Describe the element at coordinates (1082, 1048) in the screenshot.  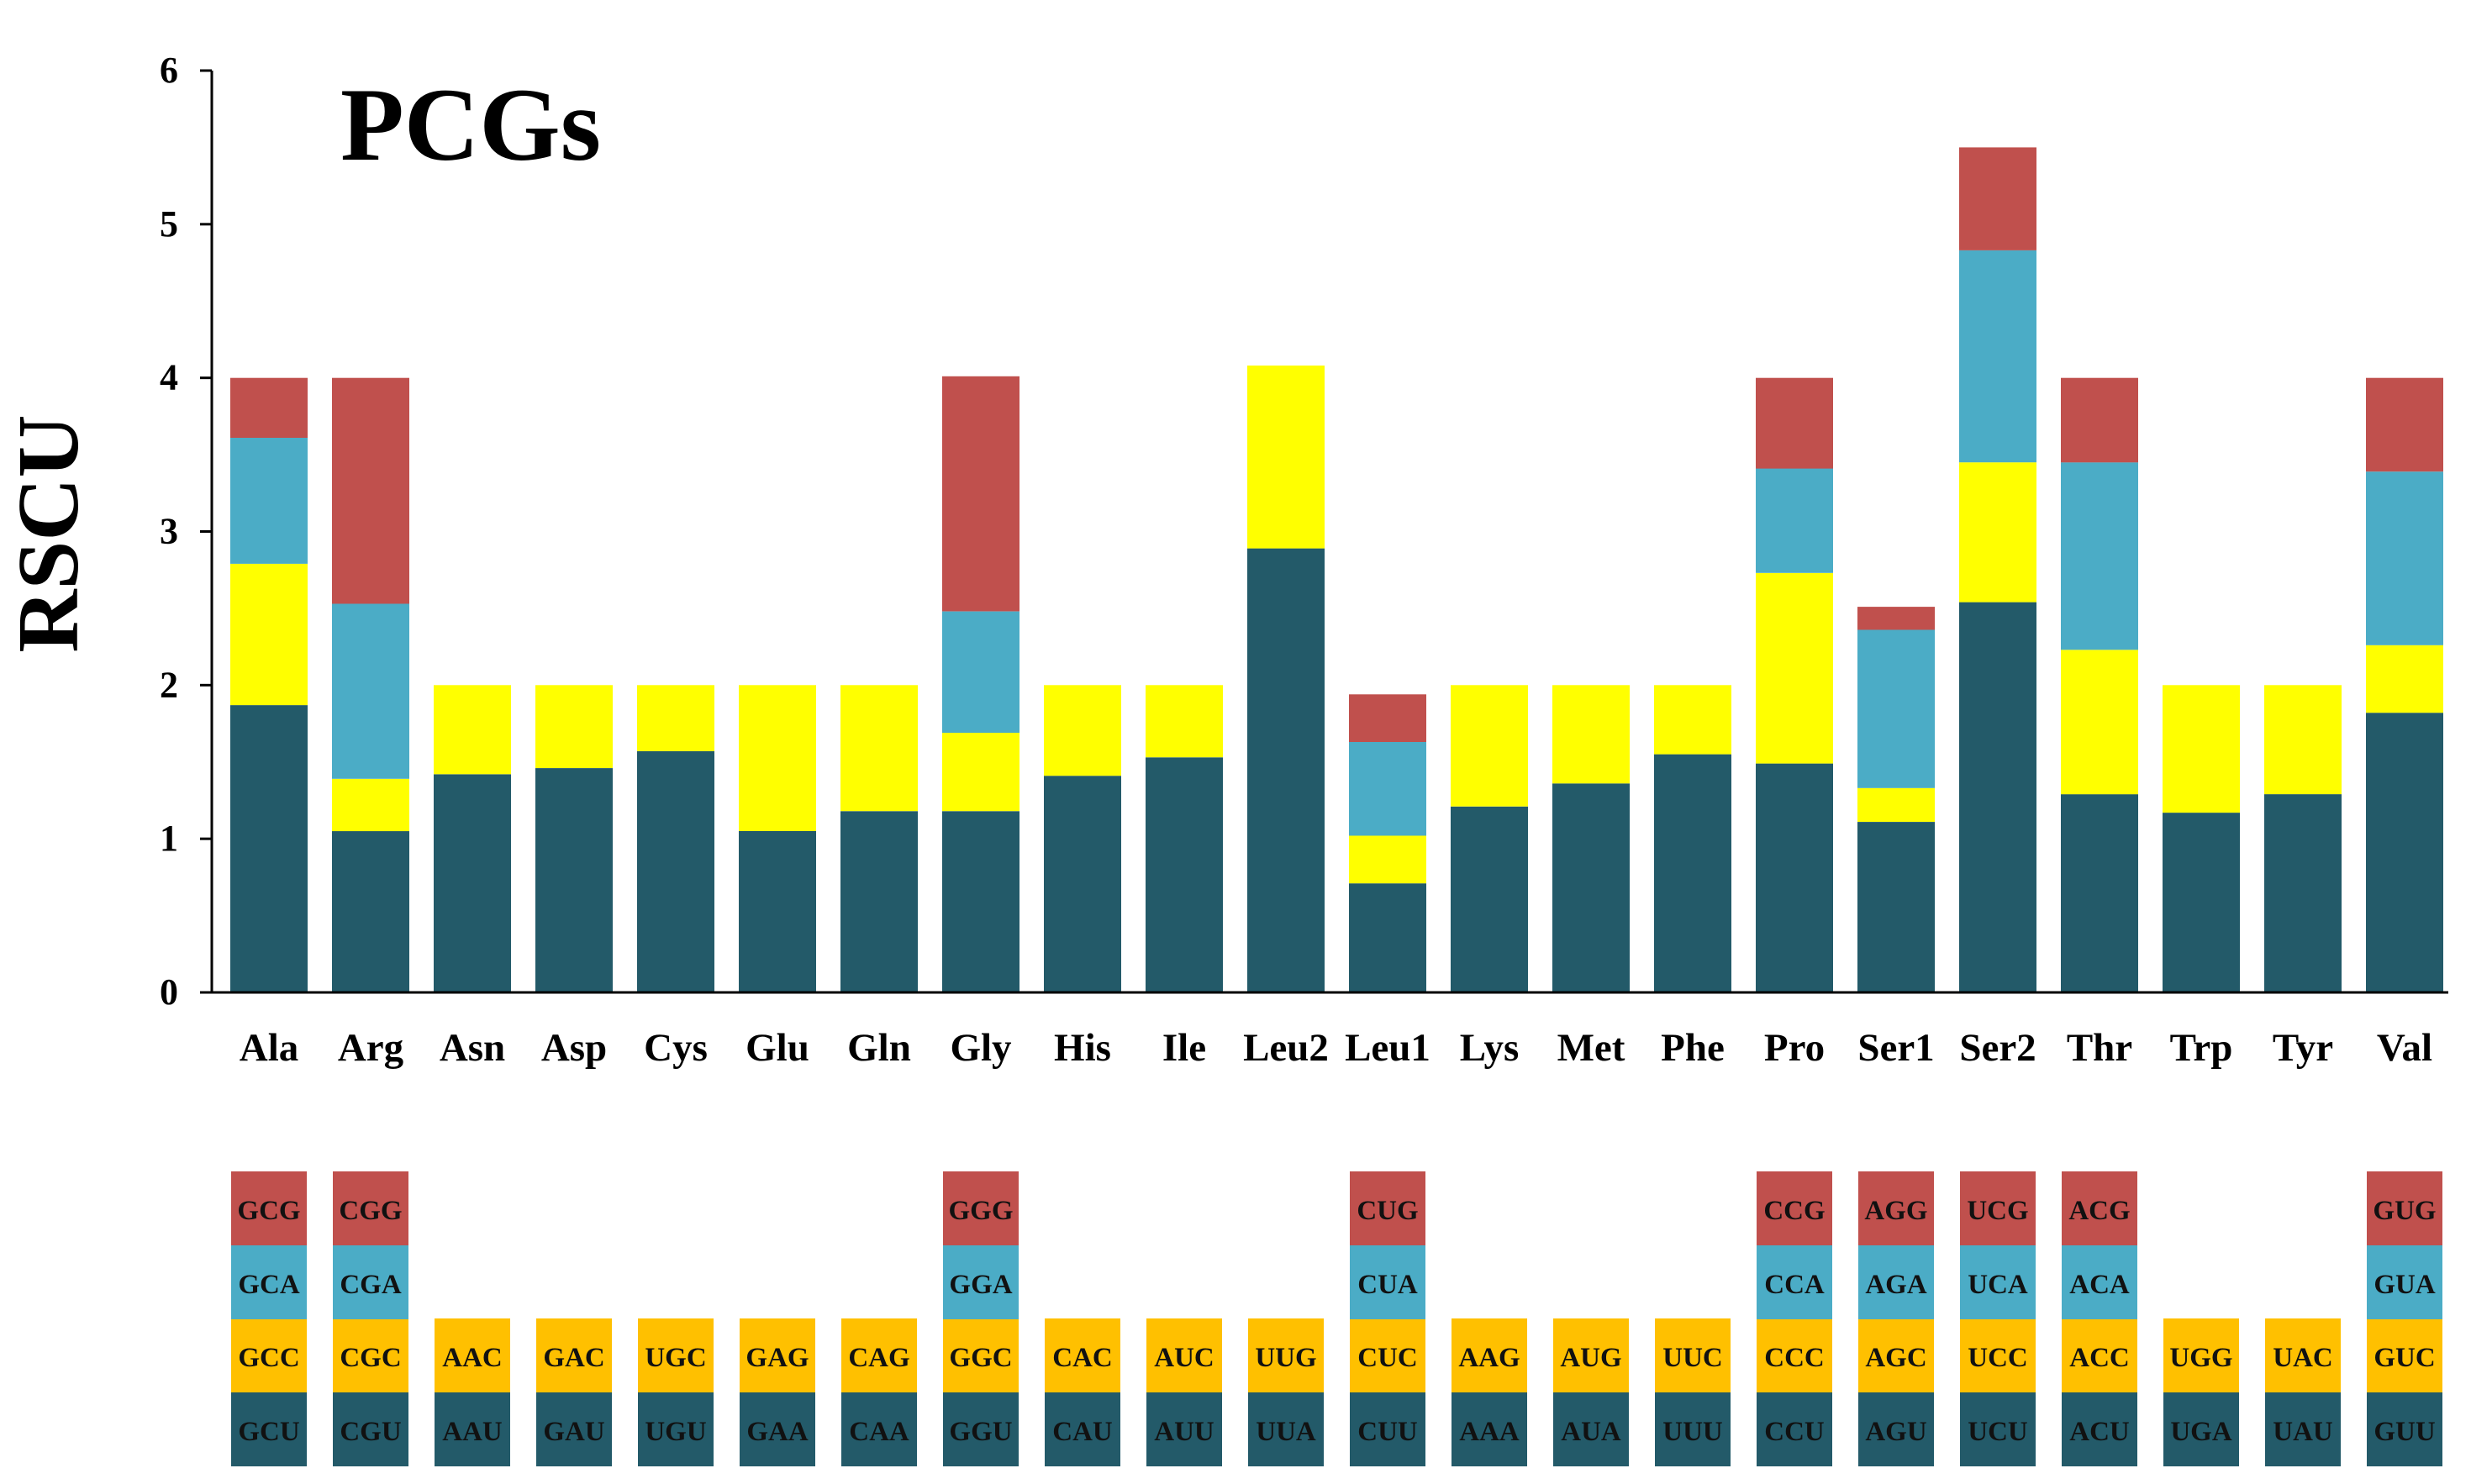
I see `x-tick-label: His` at that location.